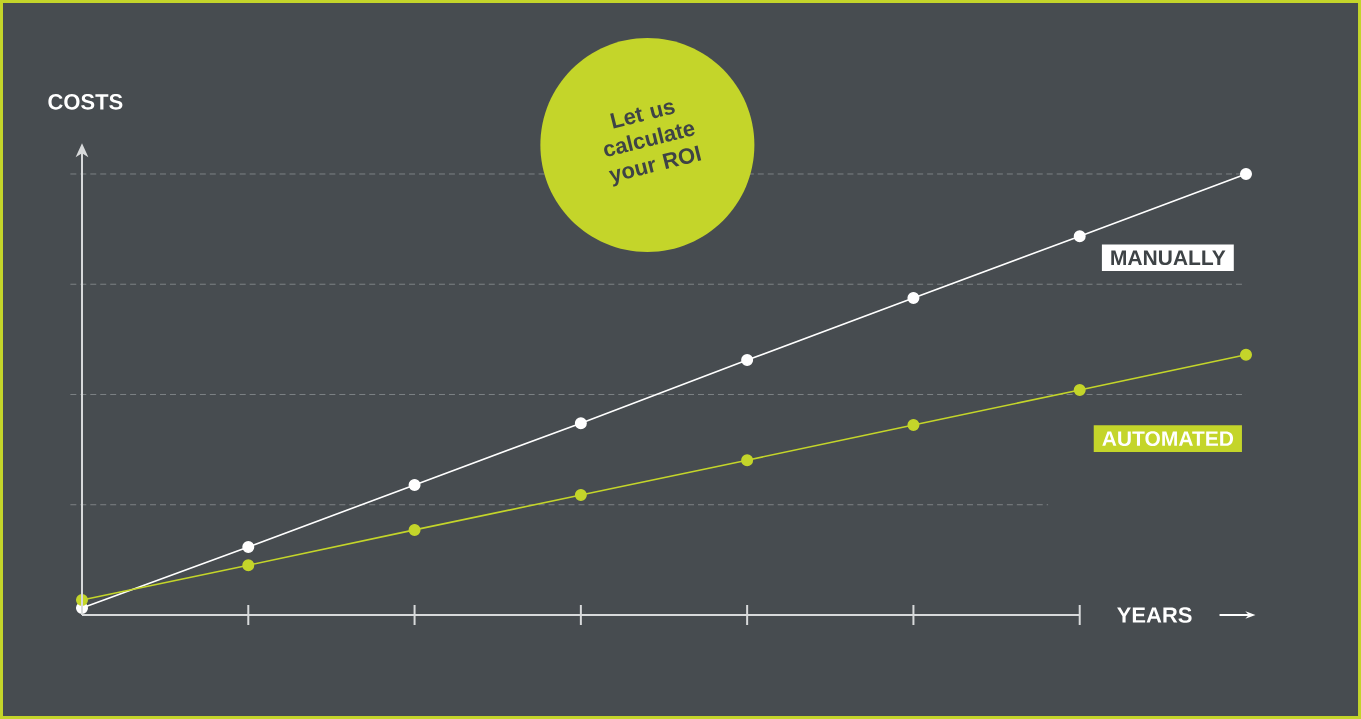 The height and width of the screenshot is (719, 1361). Describe the element at coordinates (1154, 615) in the screenshot. I see `x-axis-title: YEARS` at that location.